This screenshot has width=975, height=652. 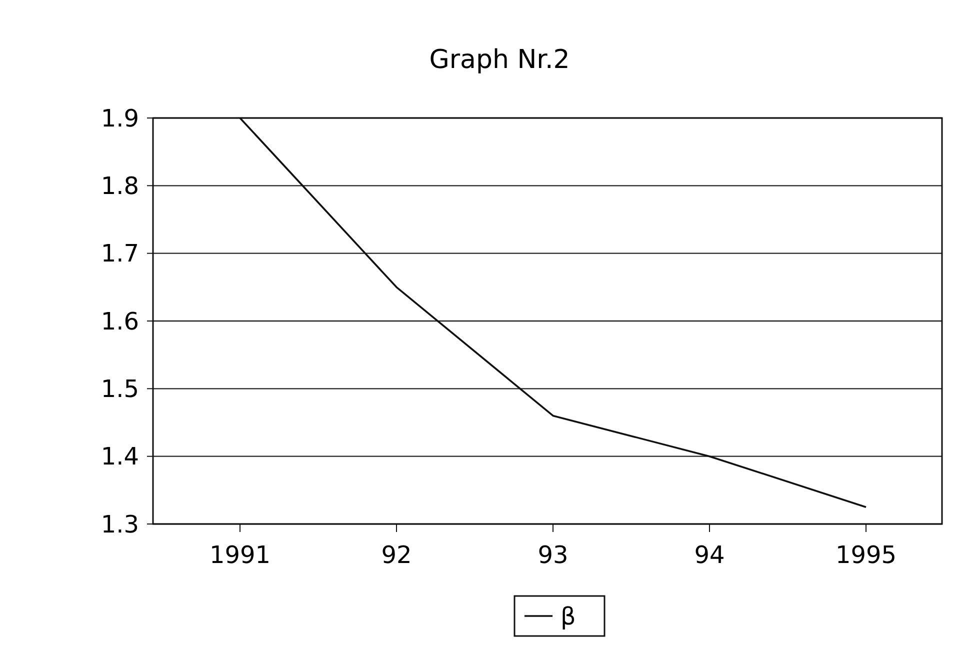 I want to click on legend-label: β, so click(x=568, y=616).